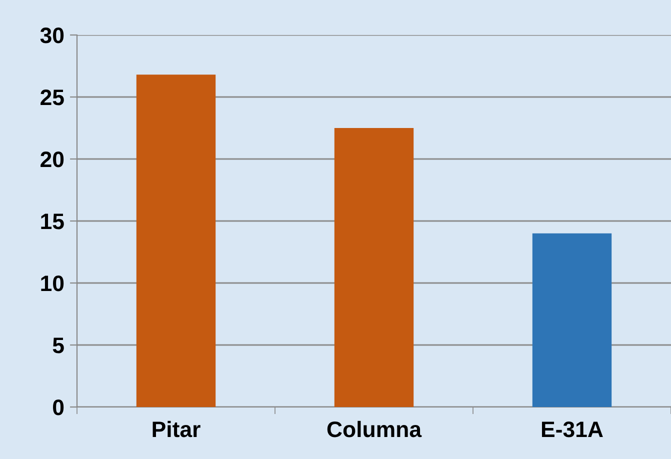 The height and width of the screenshot is (459, 671). What do you see at coordinates (52, 36) in the screenshot?
I see `y-tick-label: 30` at bounding box center [52, 36].